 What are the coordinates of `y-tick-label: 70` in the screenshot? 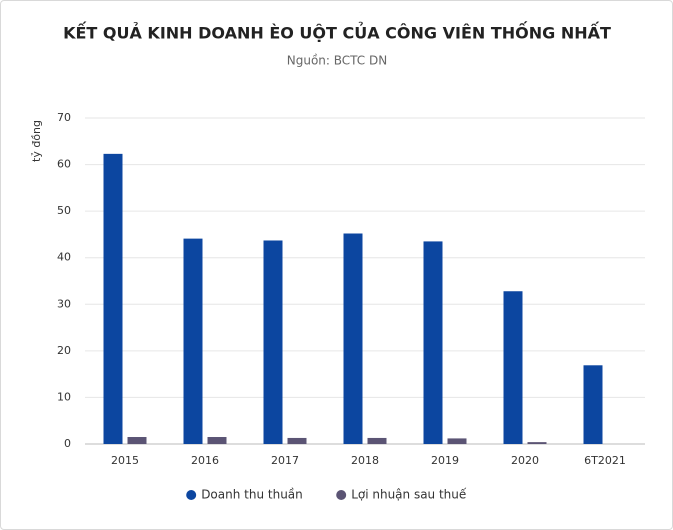 It's located at (64, 117).